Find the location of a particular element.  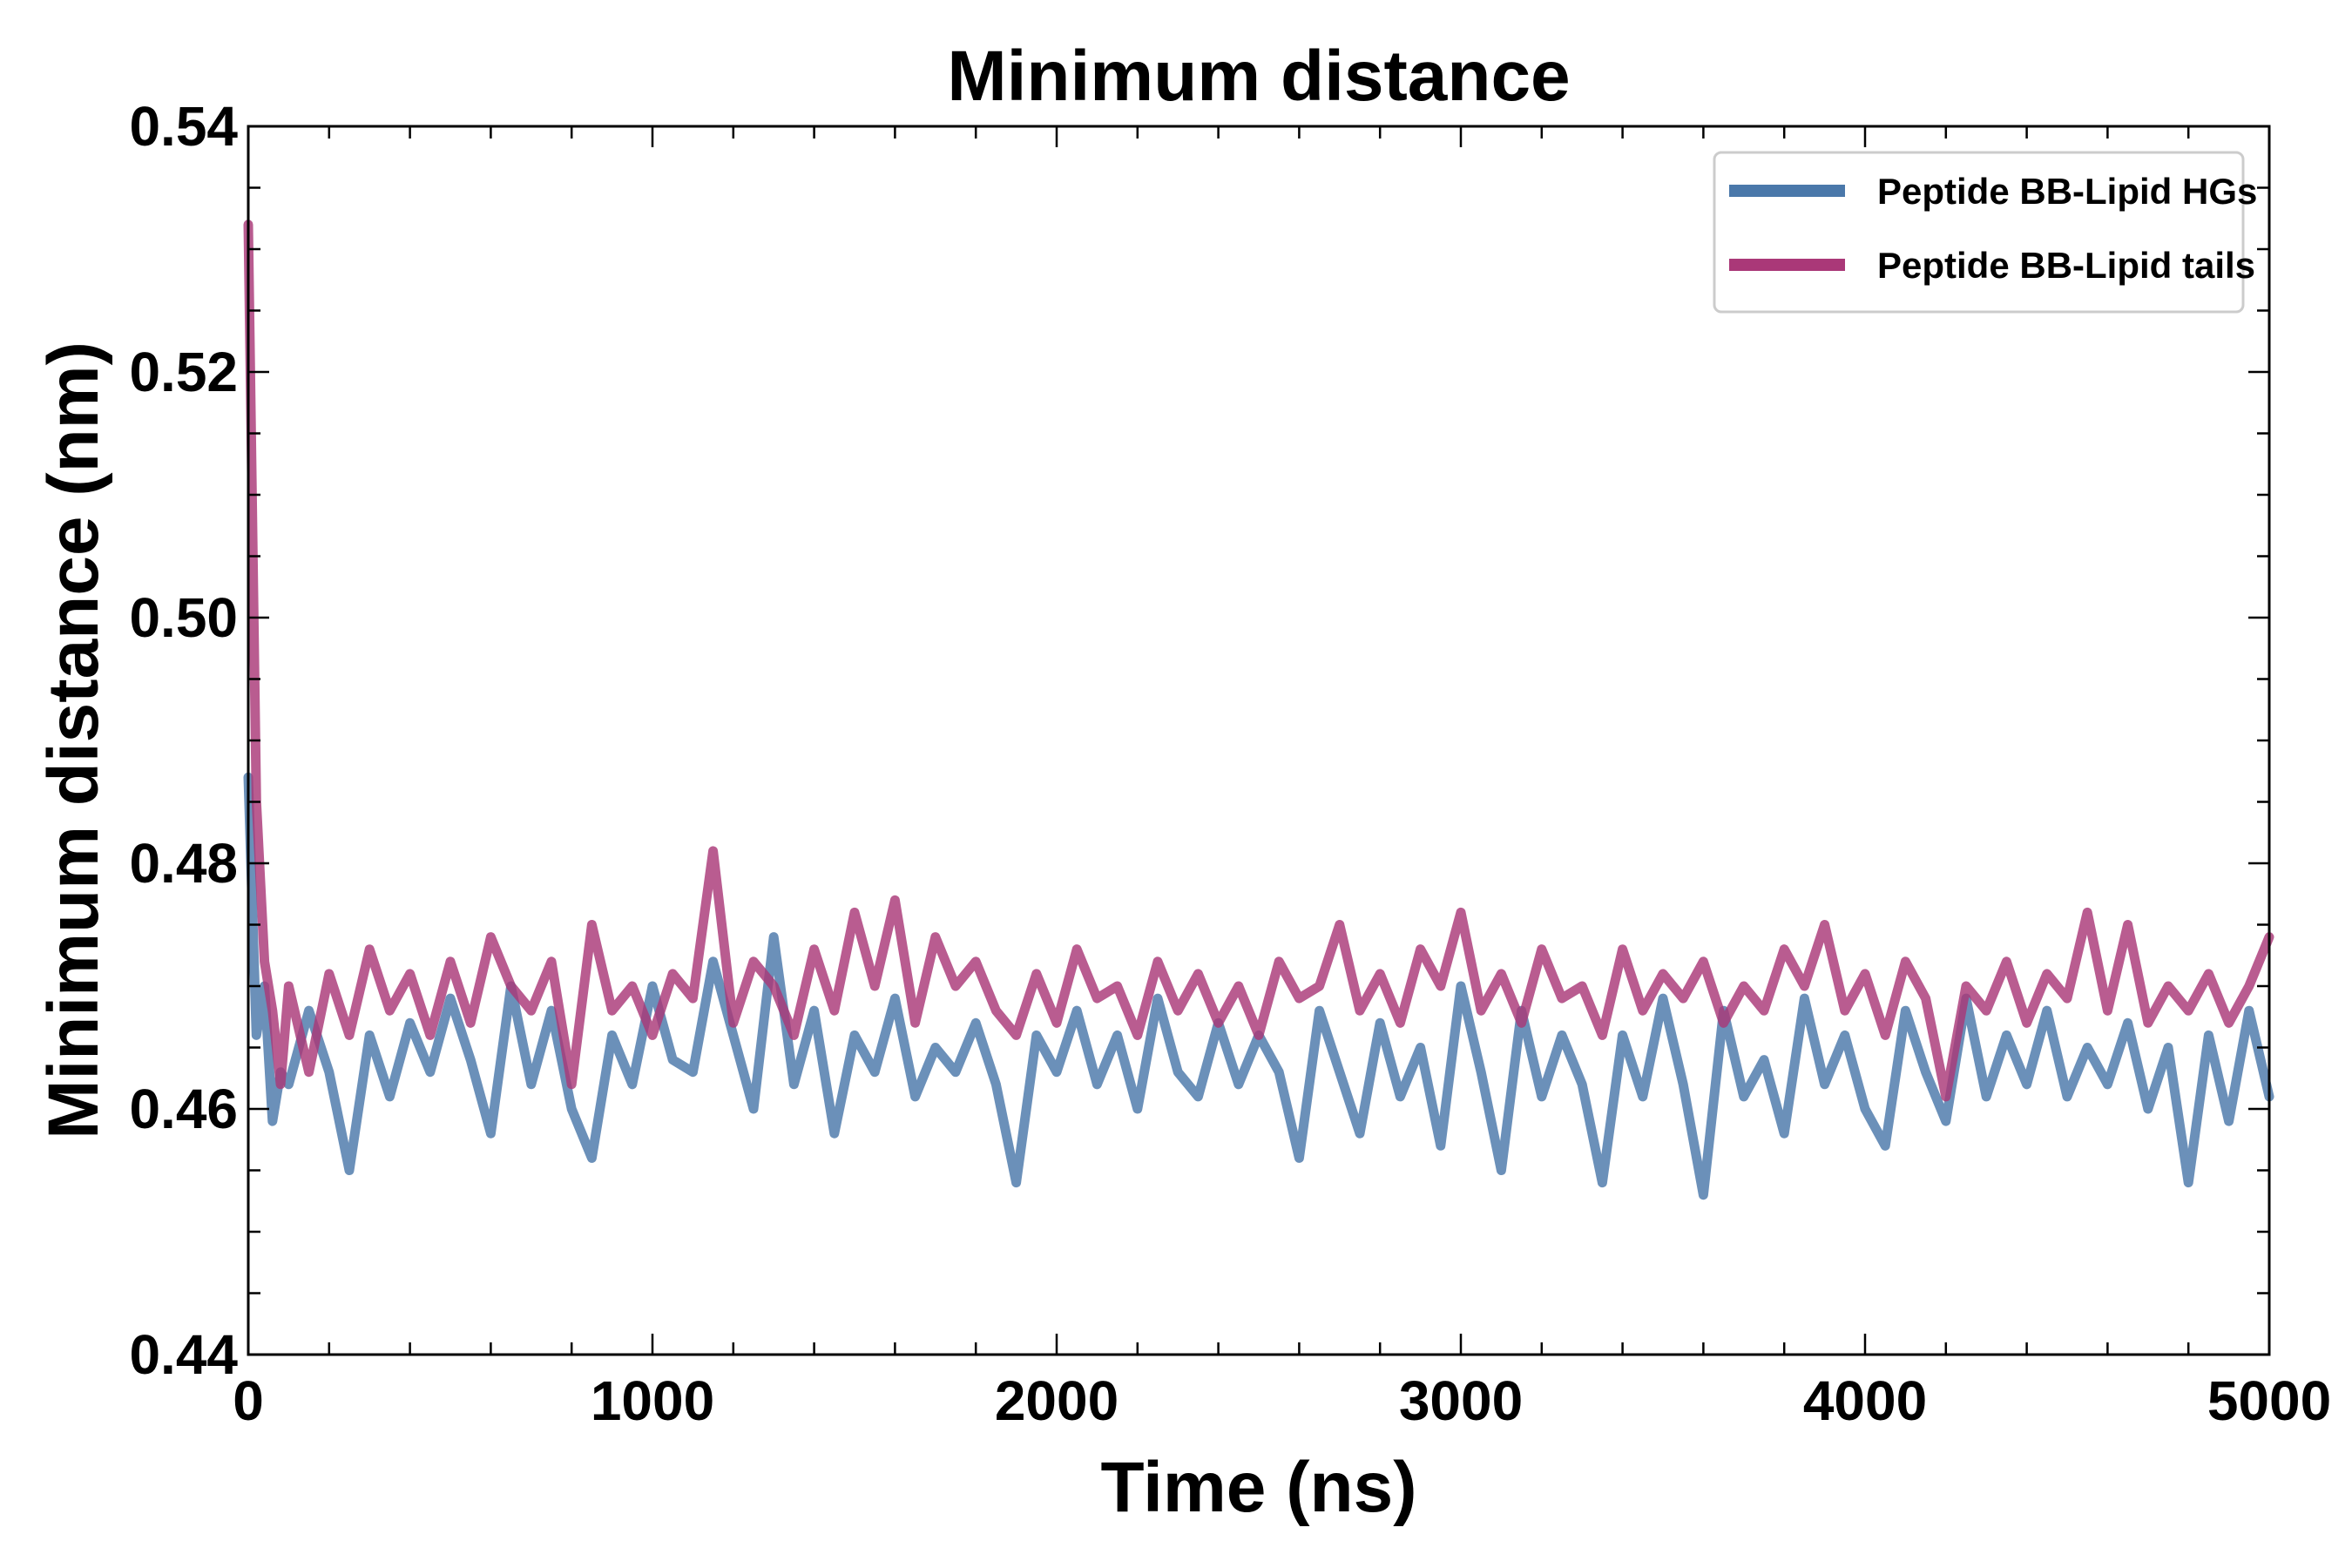

y-axis-label: Minimum distance (nm) is located at coordinates (74, 740).